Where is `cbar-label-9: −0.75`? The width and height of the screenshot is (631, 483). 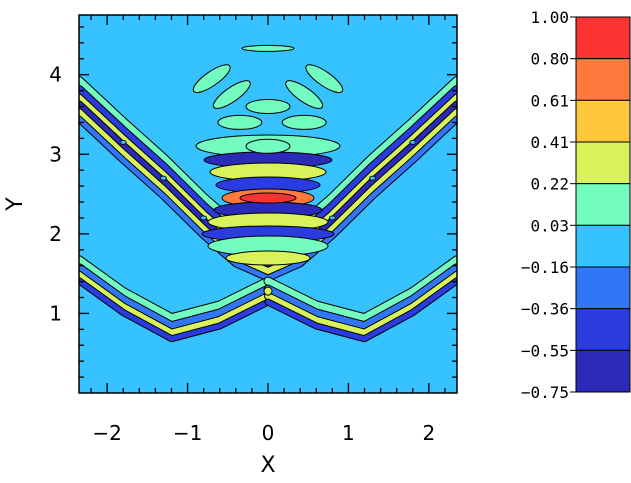 cbar-label-9: −0.75 is located at coordinates (545, 392).